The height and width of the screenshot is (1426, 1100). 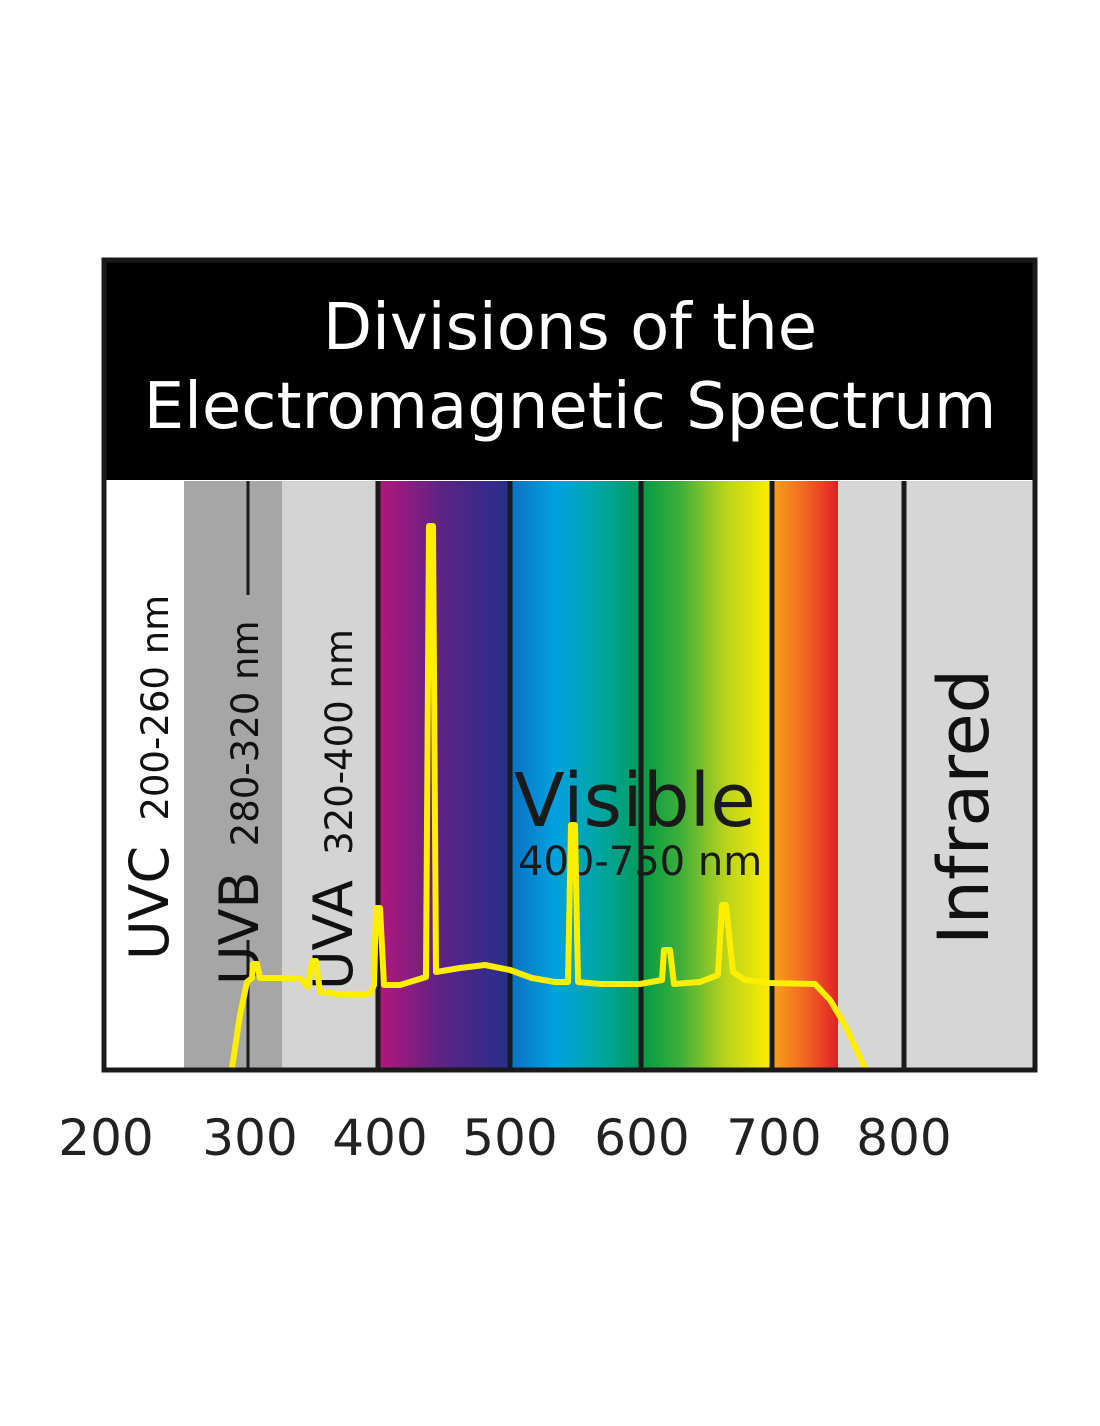 I want to click on tick-200: 200, so click(x=105, y=1138).